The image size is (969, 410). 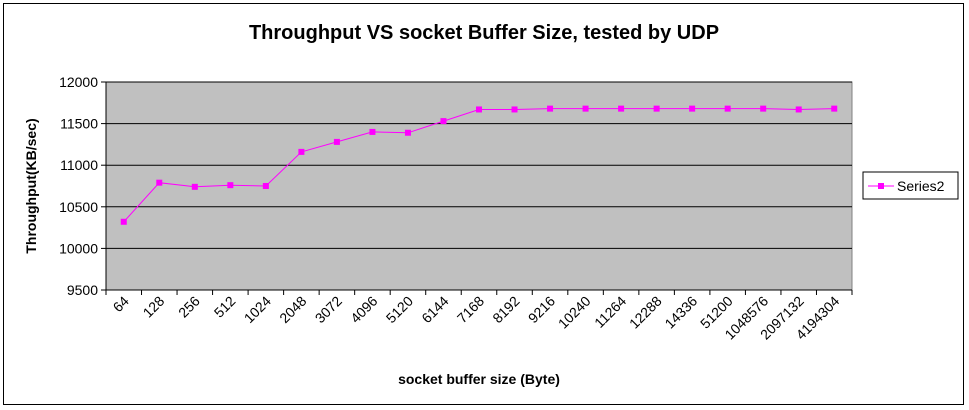 What do you see at coordinates (574, 312) in the screenshot?
I see `x-tick-label: 10240` at bounding box center [574, 312].